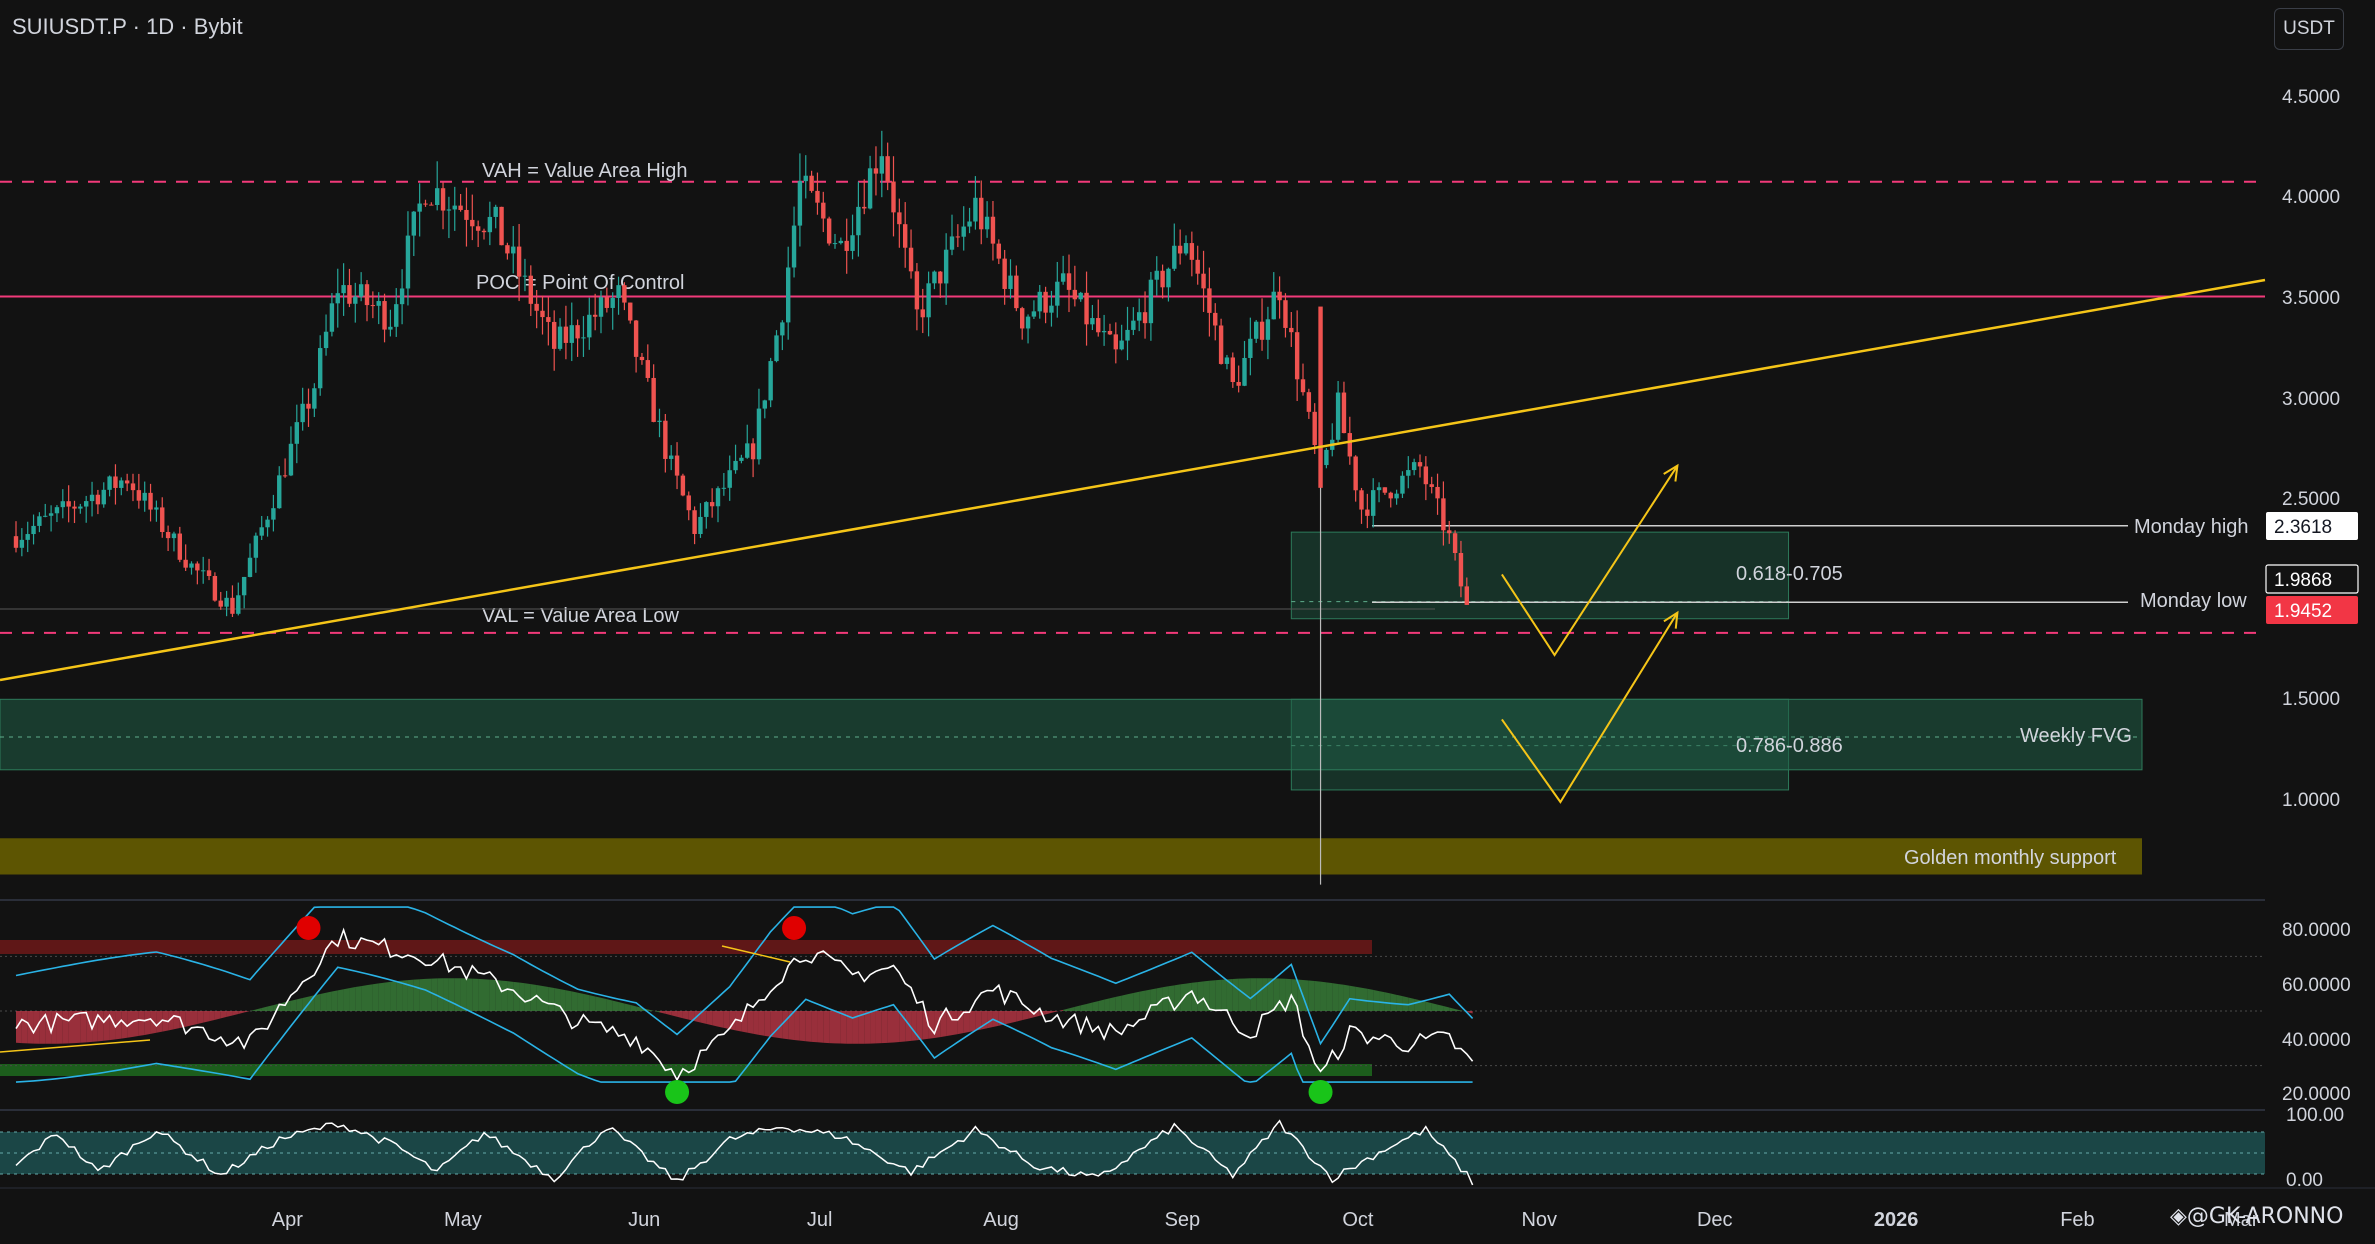  Describe the element at coordinates (794, 928) in the screenshot. I see `bearish-signal-dot` at that location.